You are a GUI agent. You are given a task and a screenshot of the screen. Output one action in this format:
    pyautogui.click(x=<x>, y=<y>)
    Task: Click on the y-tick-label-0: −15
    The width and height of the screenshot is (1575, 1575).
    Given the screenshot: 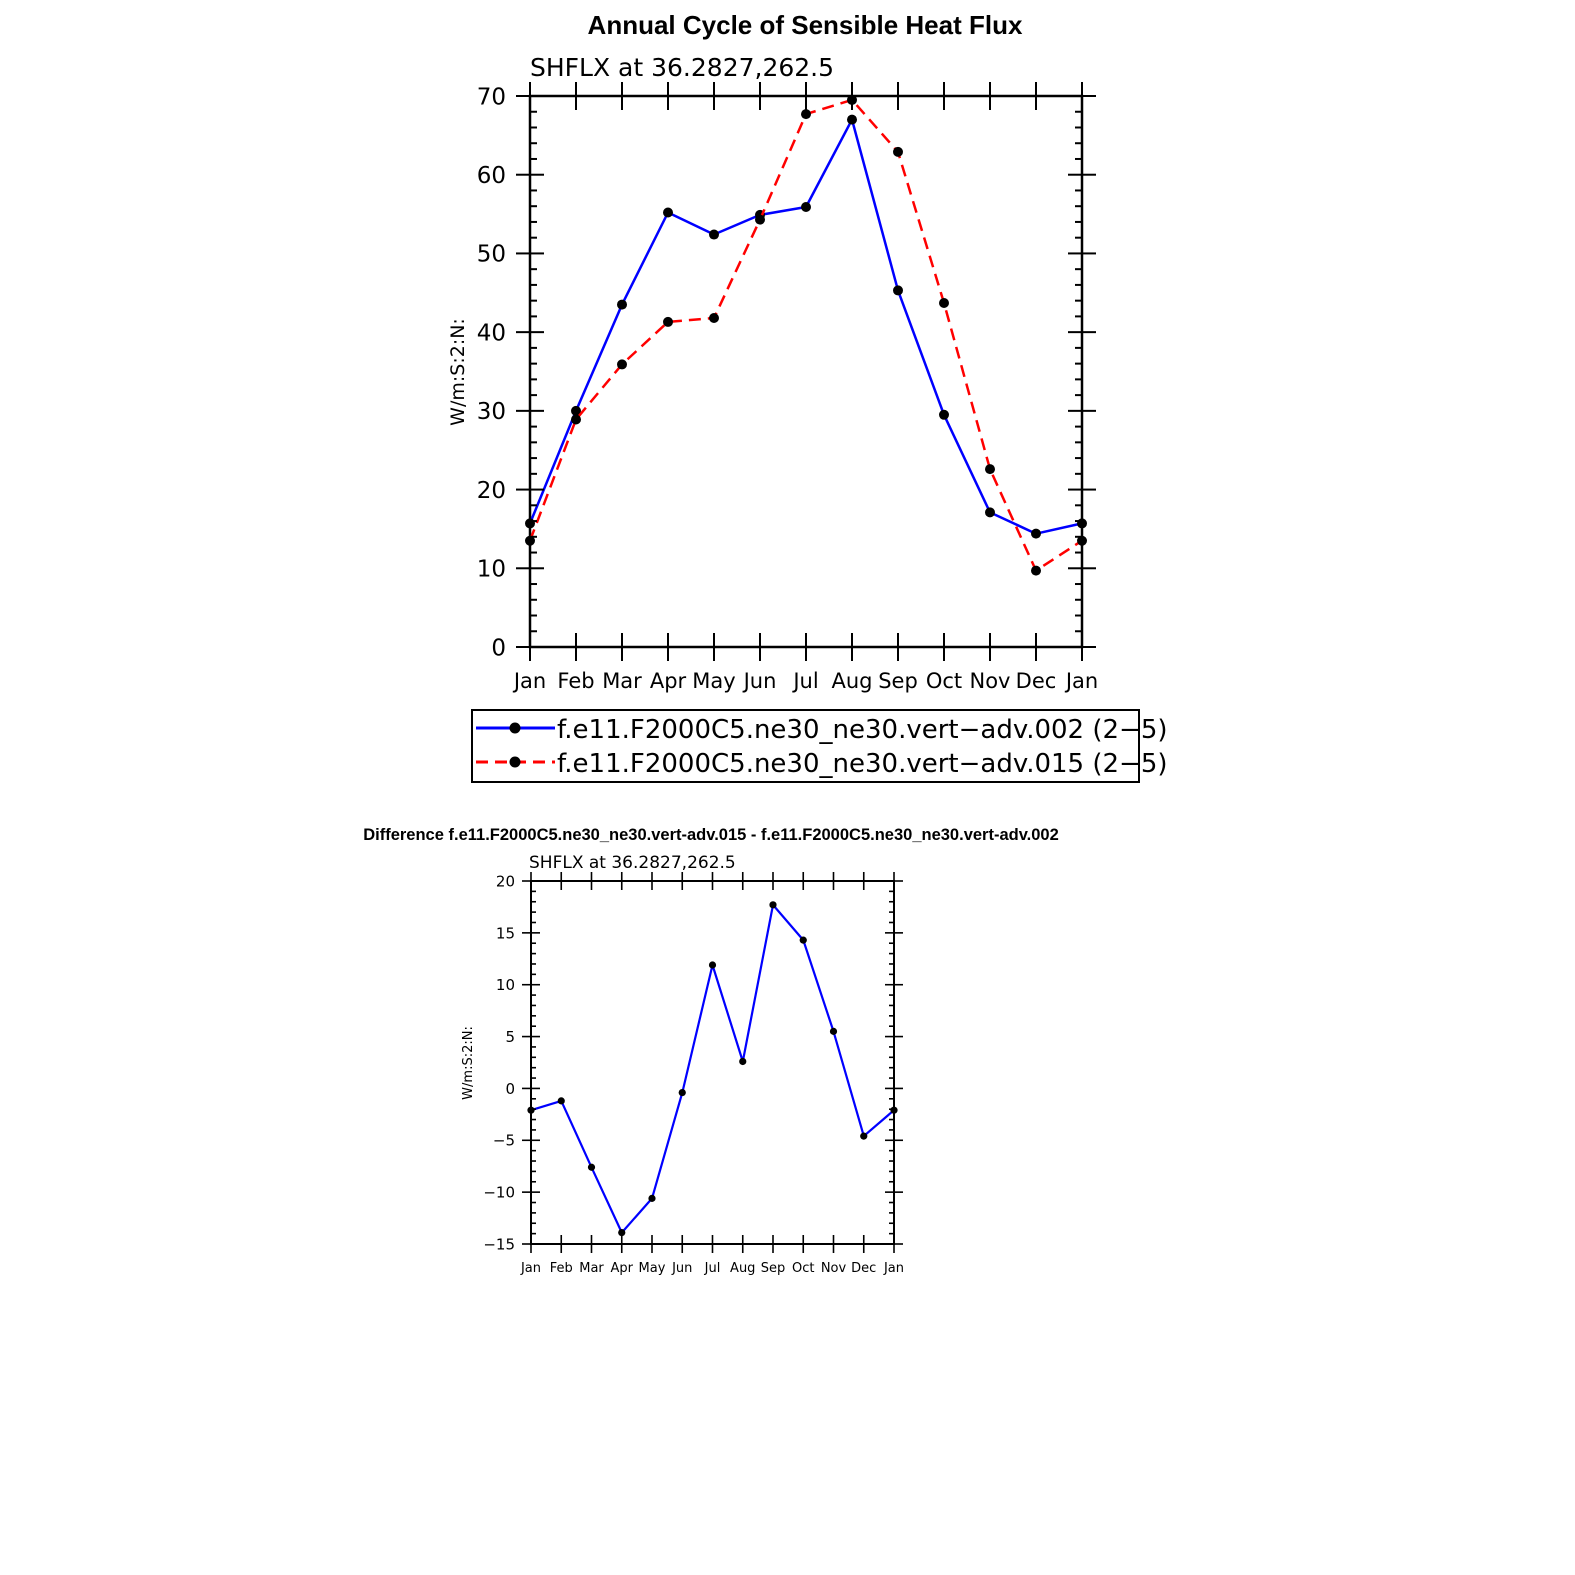 What is the action you would take?
    pyautogui.click(x=499, y=1244)
    